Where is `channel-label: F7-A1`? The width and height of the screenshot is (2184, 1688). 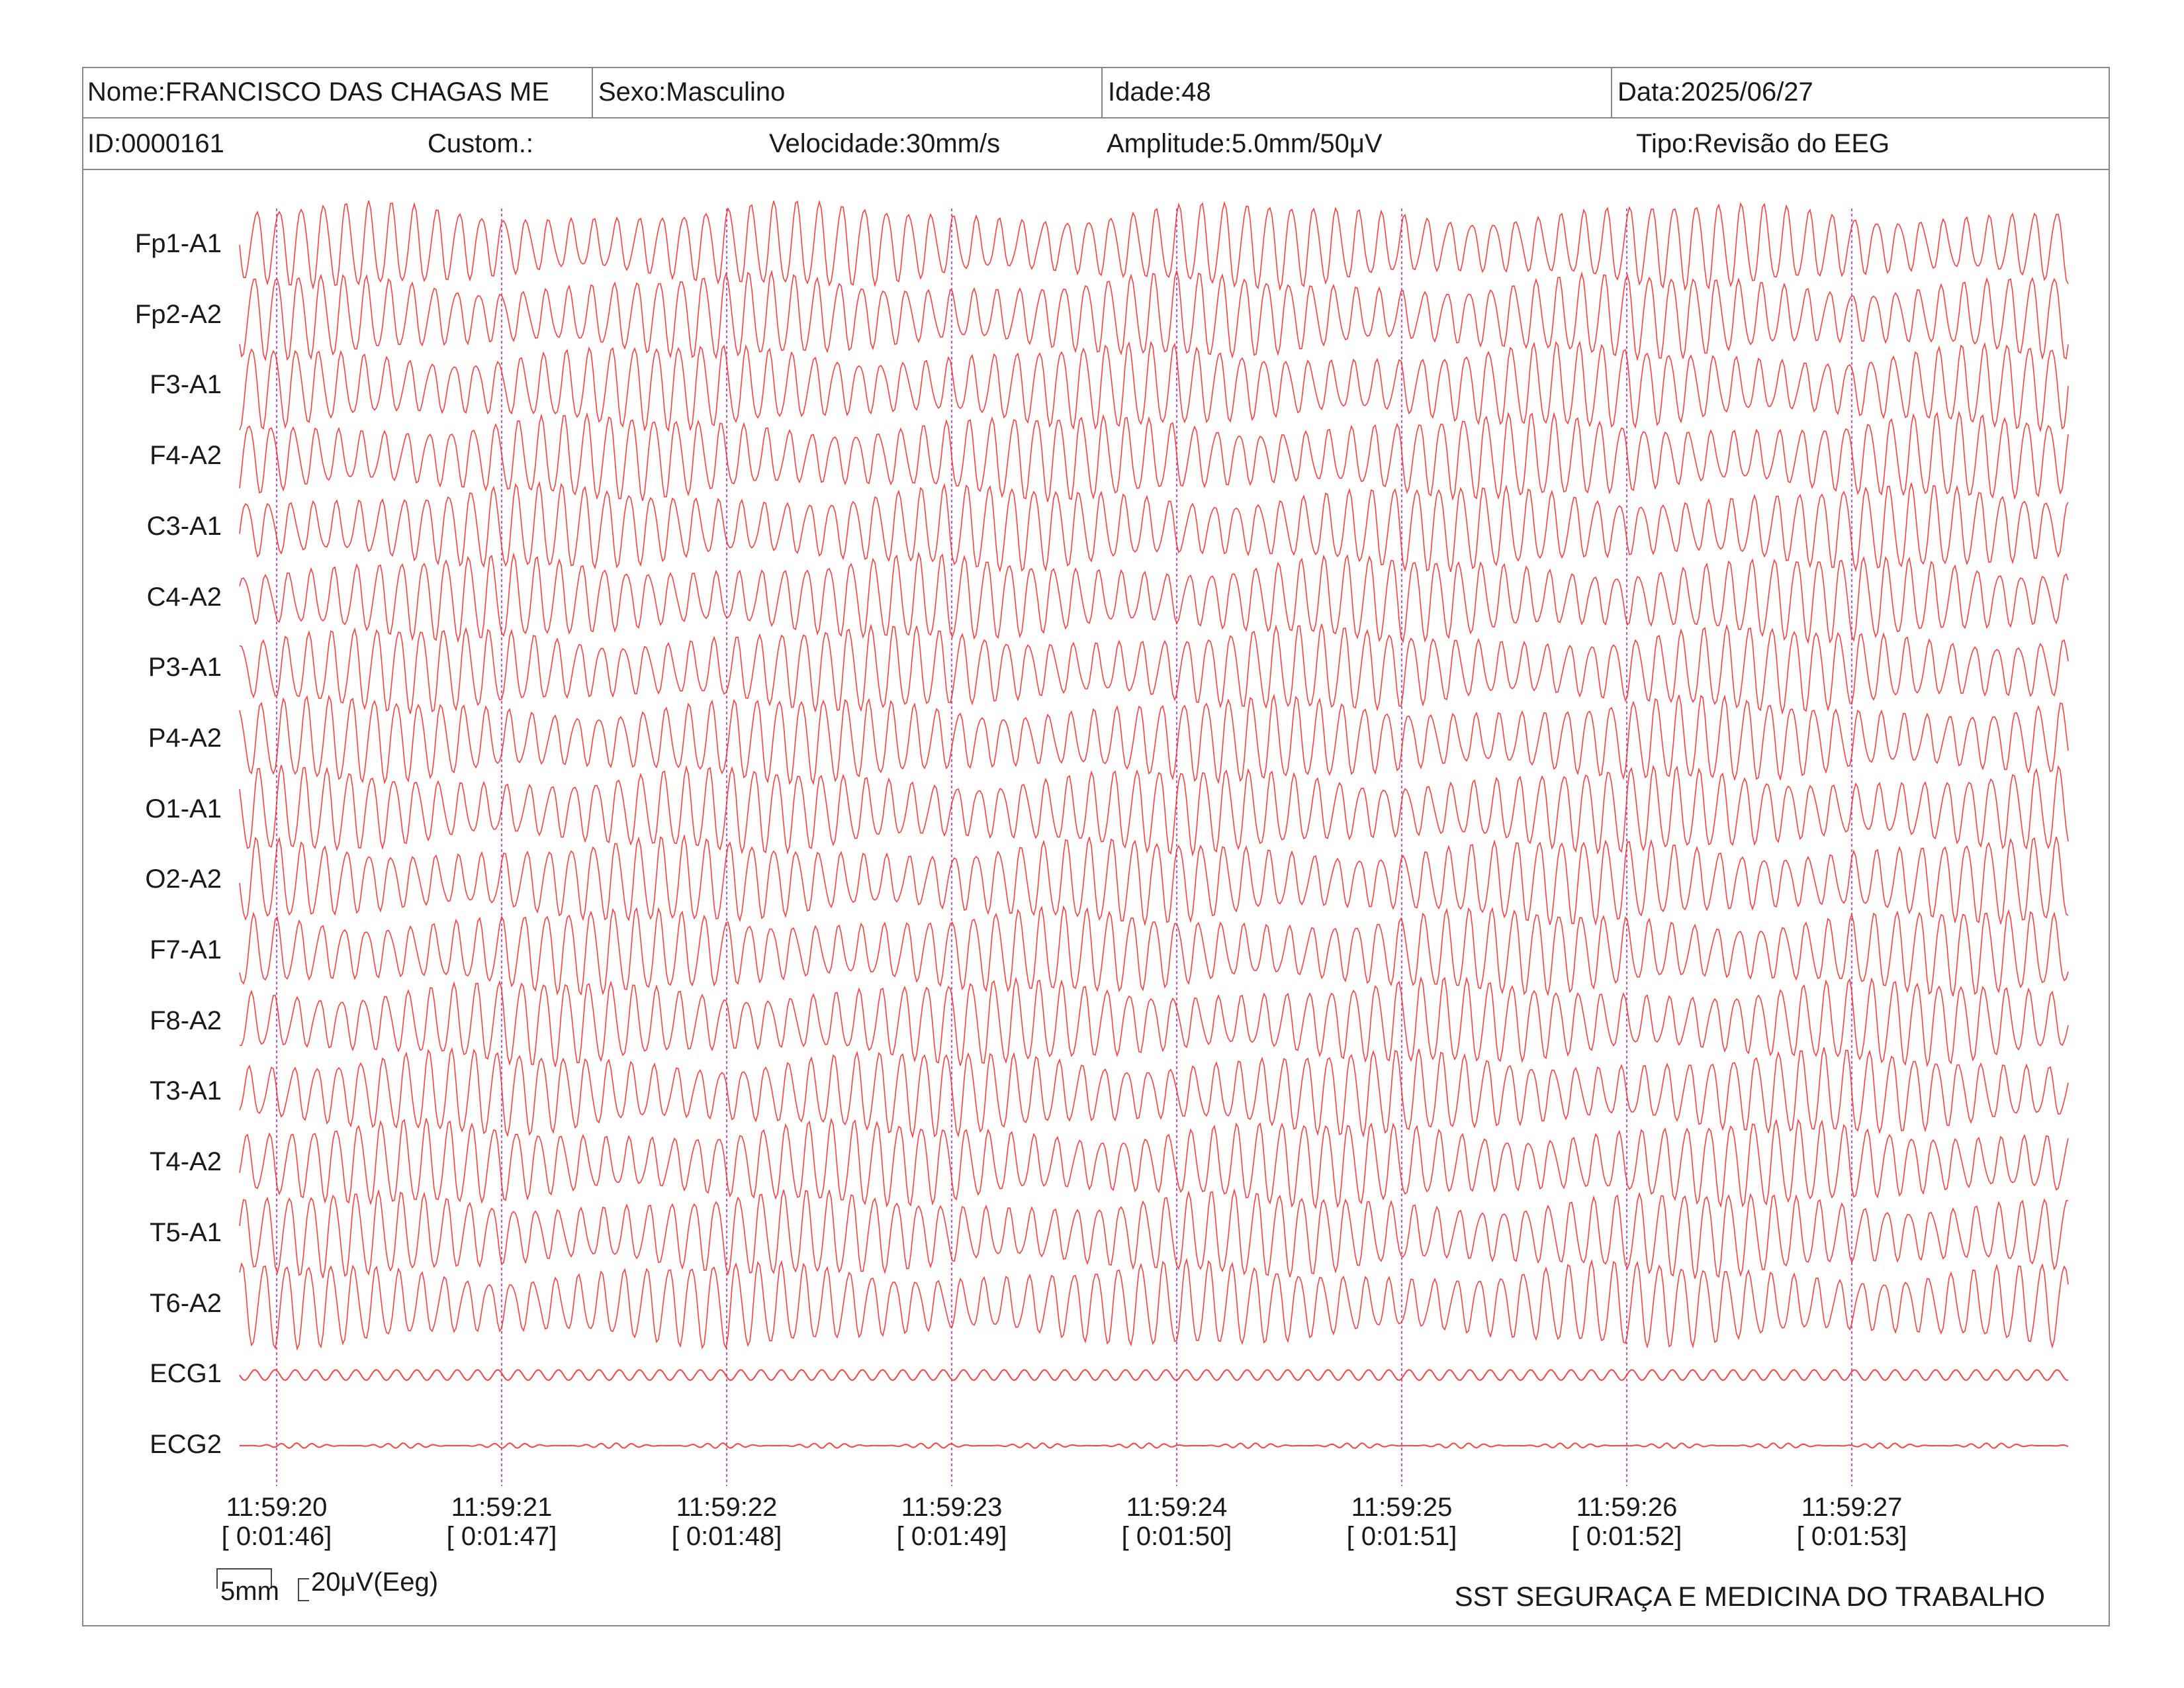
channel-label: F7-A1 is located at coordinates (186, 949).